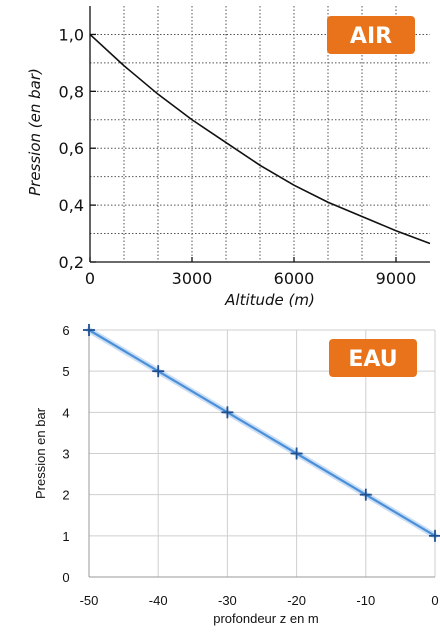 Image resolution: width=440 pixels, height=633 pixels. What do you see at coordinates (89, 600) in the screenshot?
I see `eau-x-tick-label: -50` at bounding box center [89, 600].